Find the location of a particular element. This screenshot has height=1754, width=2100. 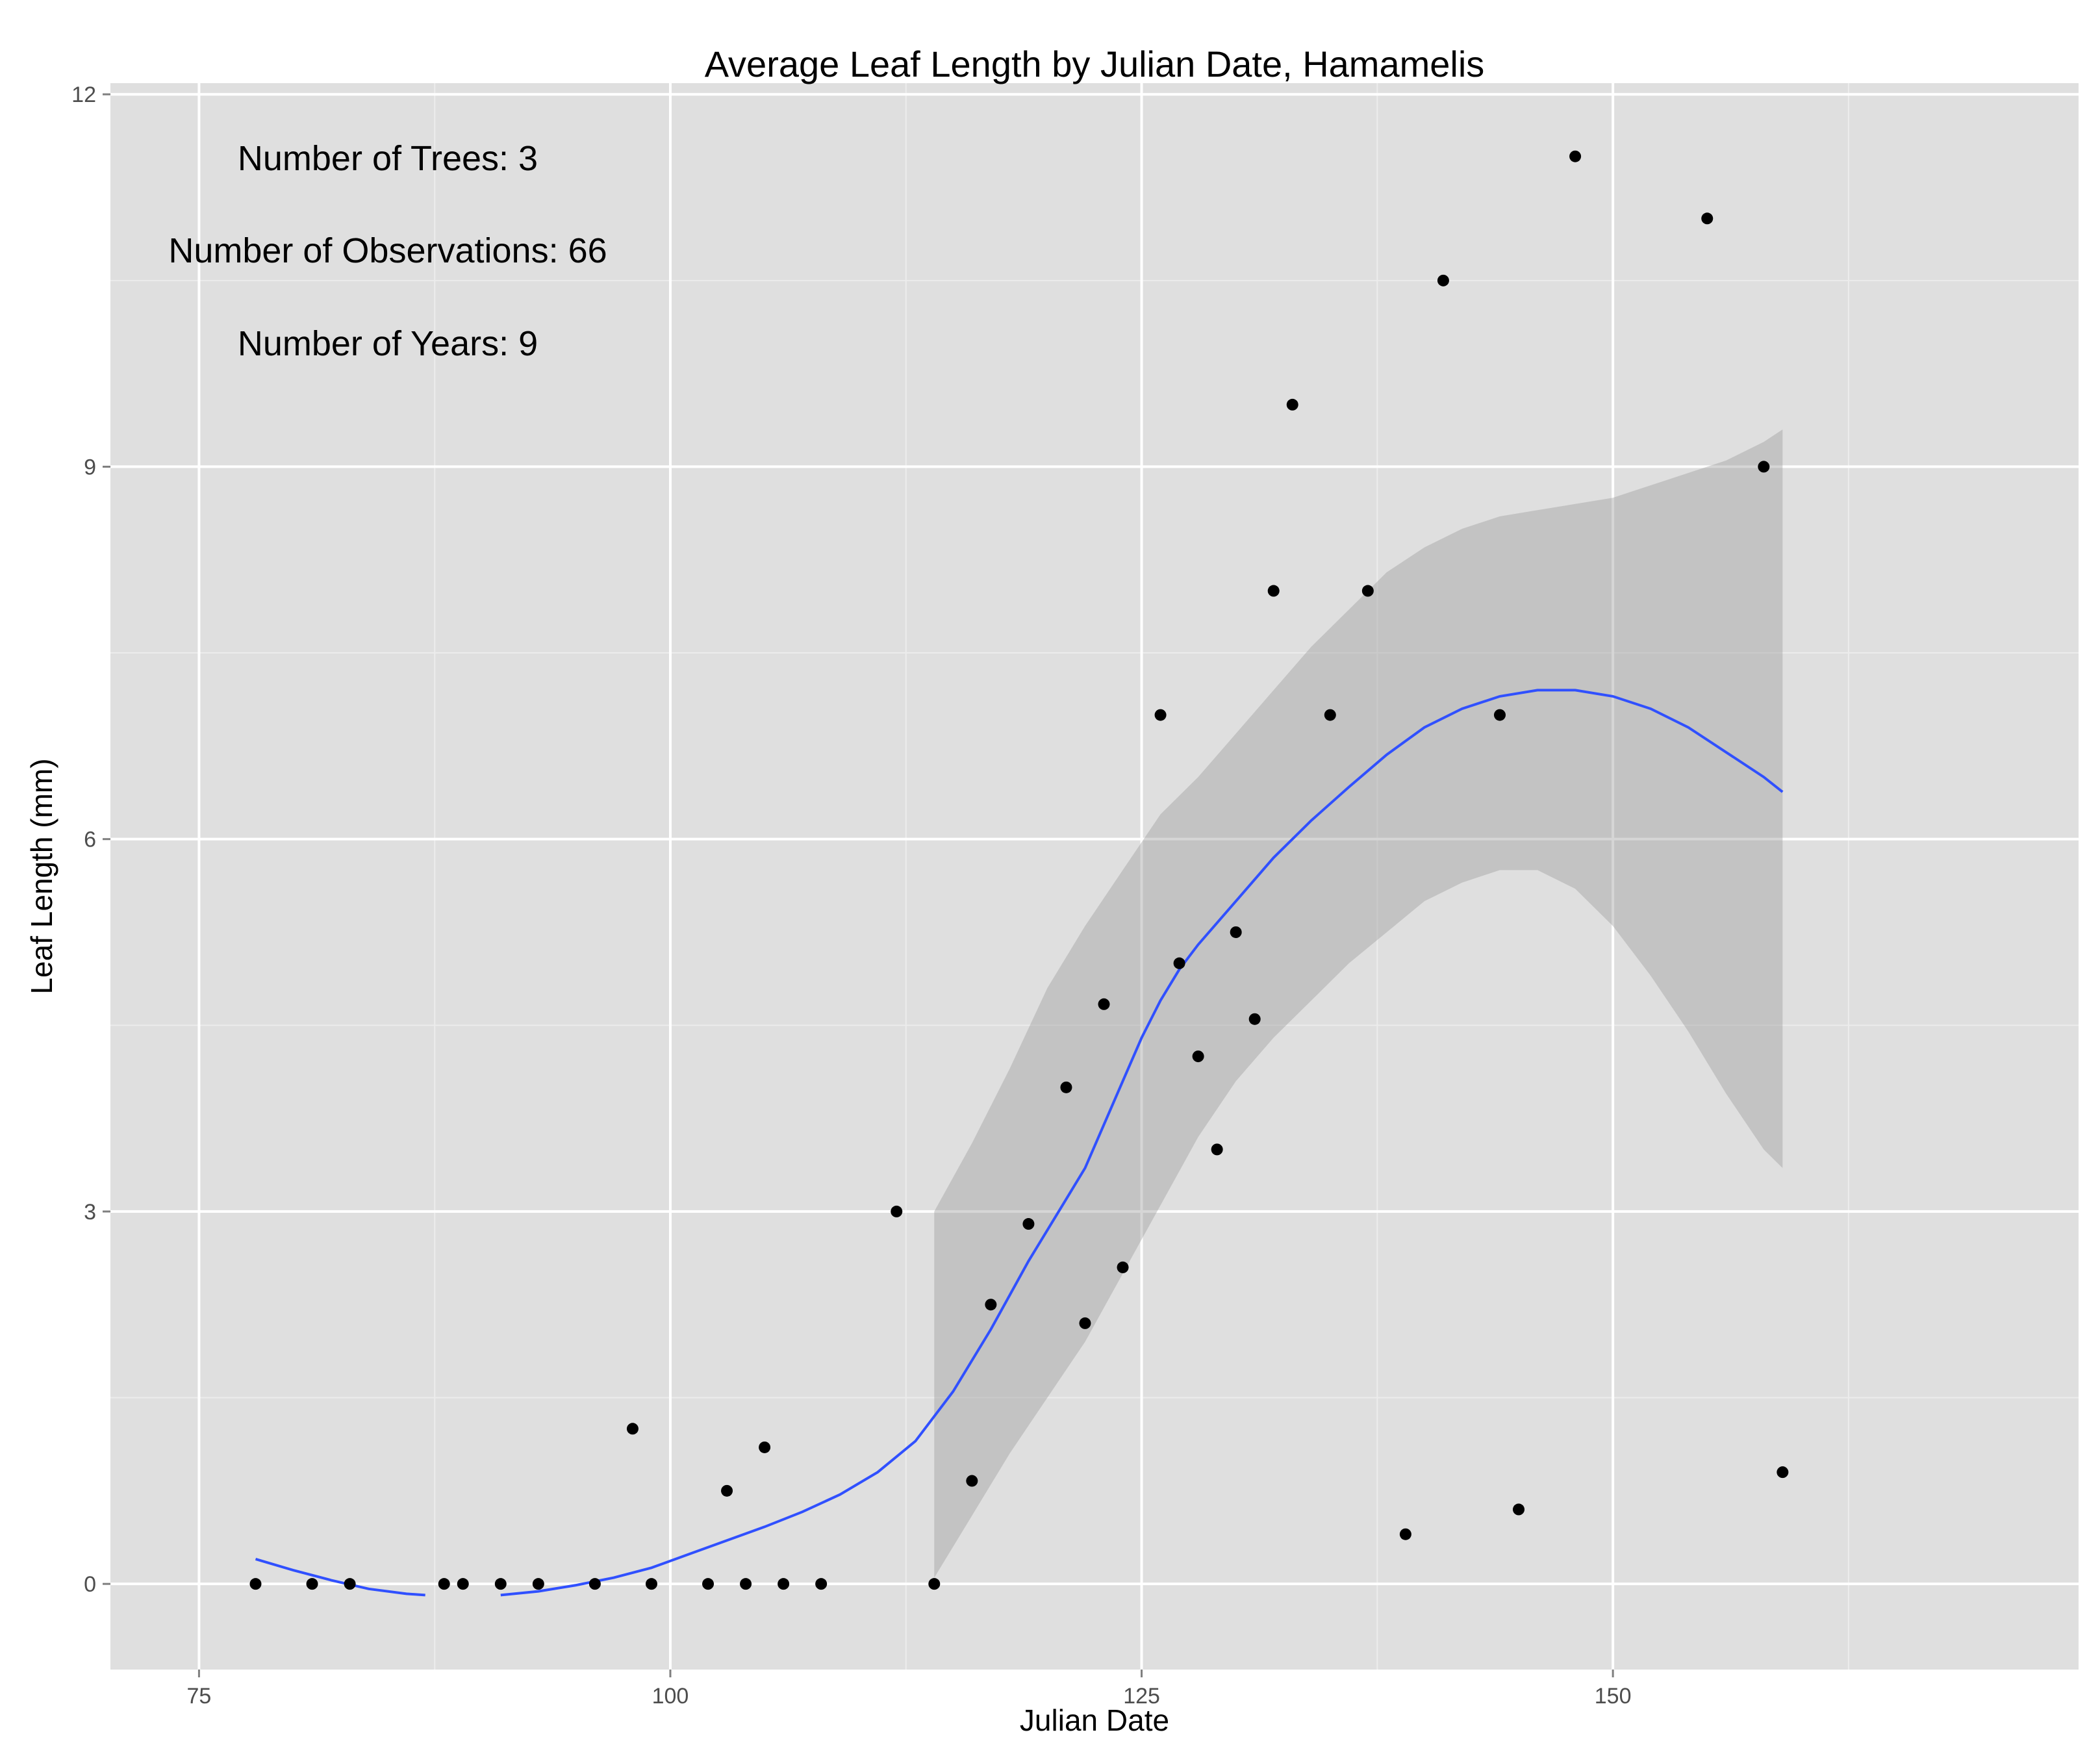

annotation-years: Number of Years: 9 is located at coordinates (388, 343).